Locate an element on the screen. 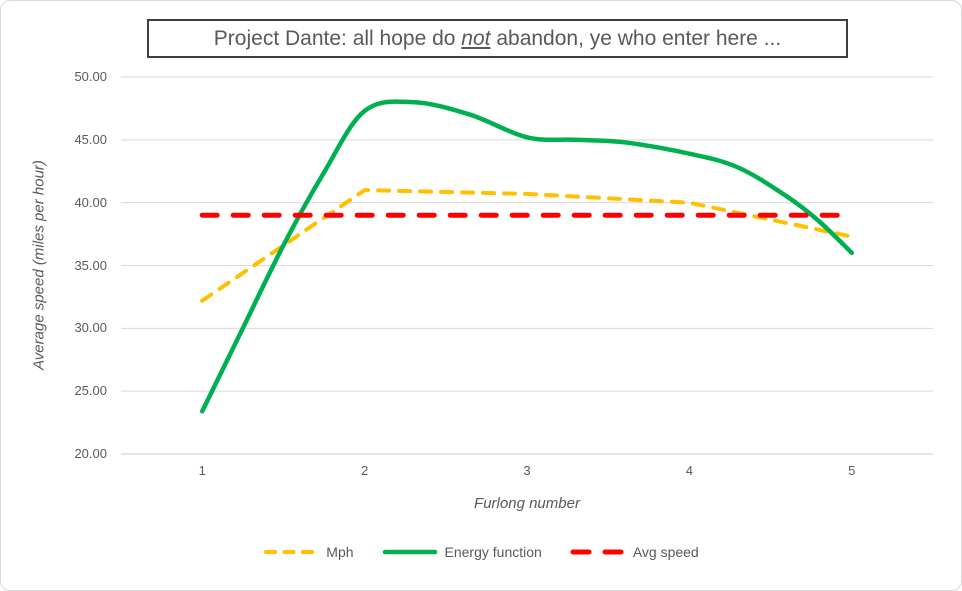 The image size is (962, 591). legend-label-energy-function: Energy function is located at coordinates (493, 552).